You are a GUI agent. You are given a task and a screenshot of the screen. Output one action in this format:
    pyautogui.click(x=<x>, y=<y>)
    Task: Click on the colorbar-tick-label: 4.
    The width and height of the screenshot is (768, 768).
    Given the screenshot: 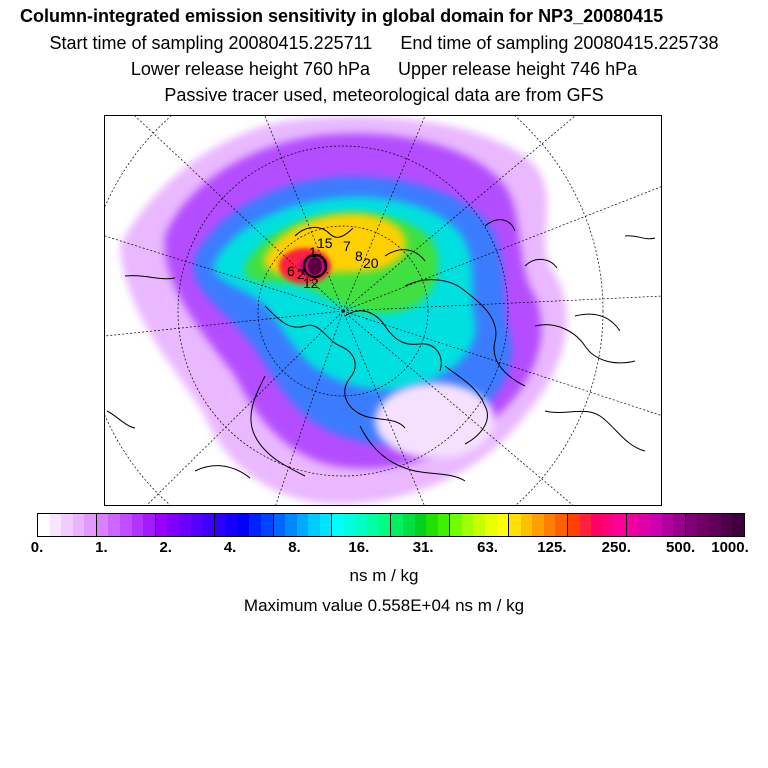 What is the action you would take?
    pyautogui.click(x=230, y=547)
    